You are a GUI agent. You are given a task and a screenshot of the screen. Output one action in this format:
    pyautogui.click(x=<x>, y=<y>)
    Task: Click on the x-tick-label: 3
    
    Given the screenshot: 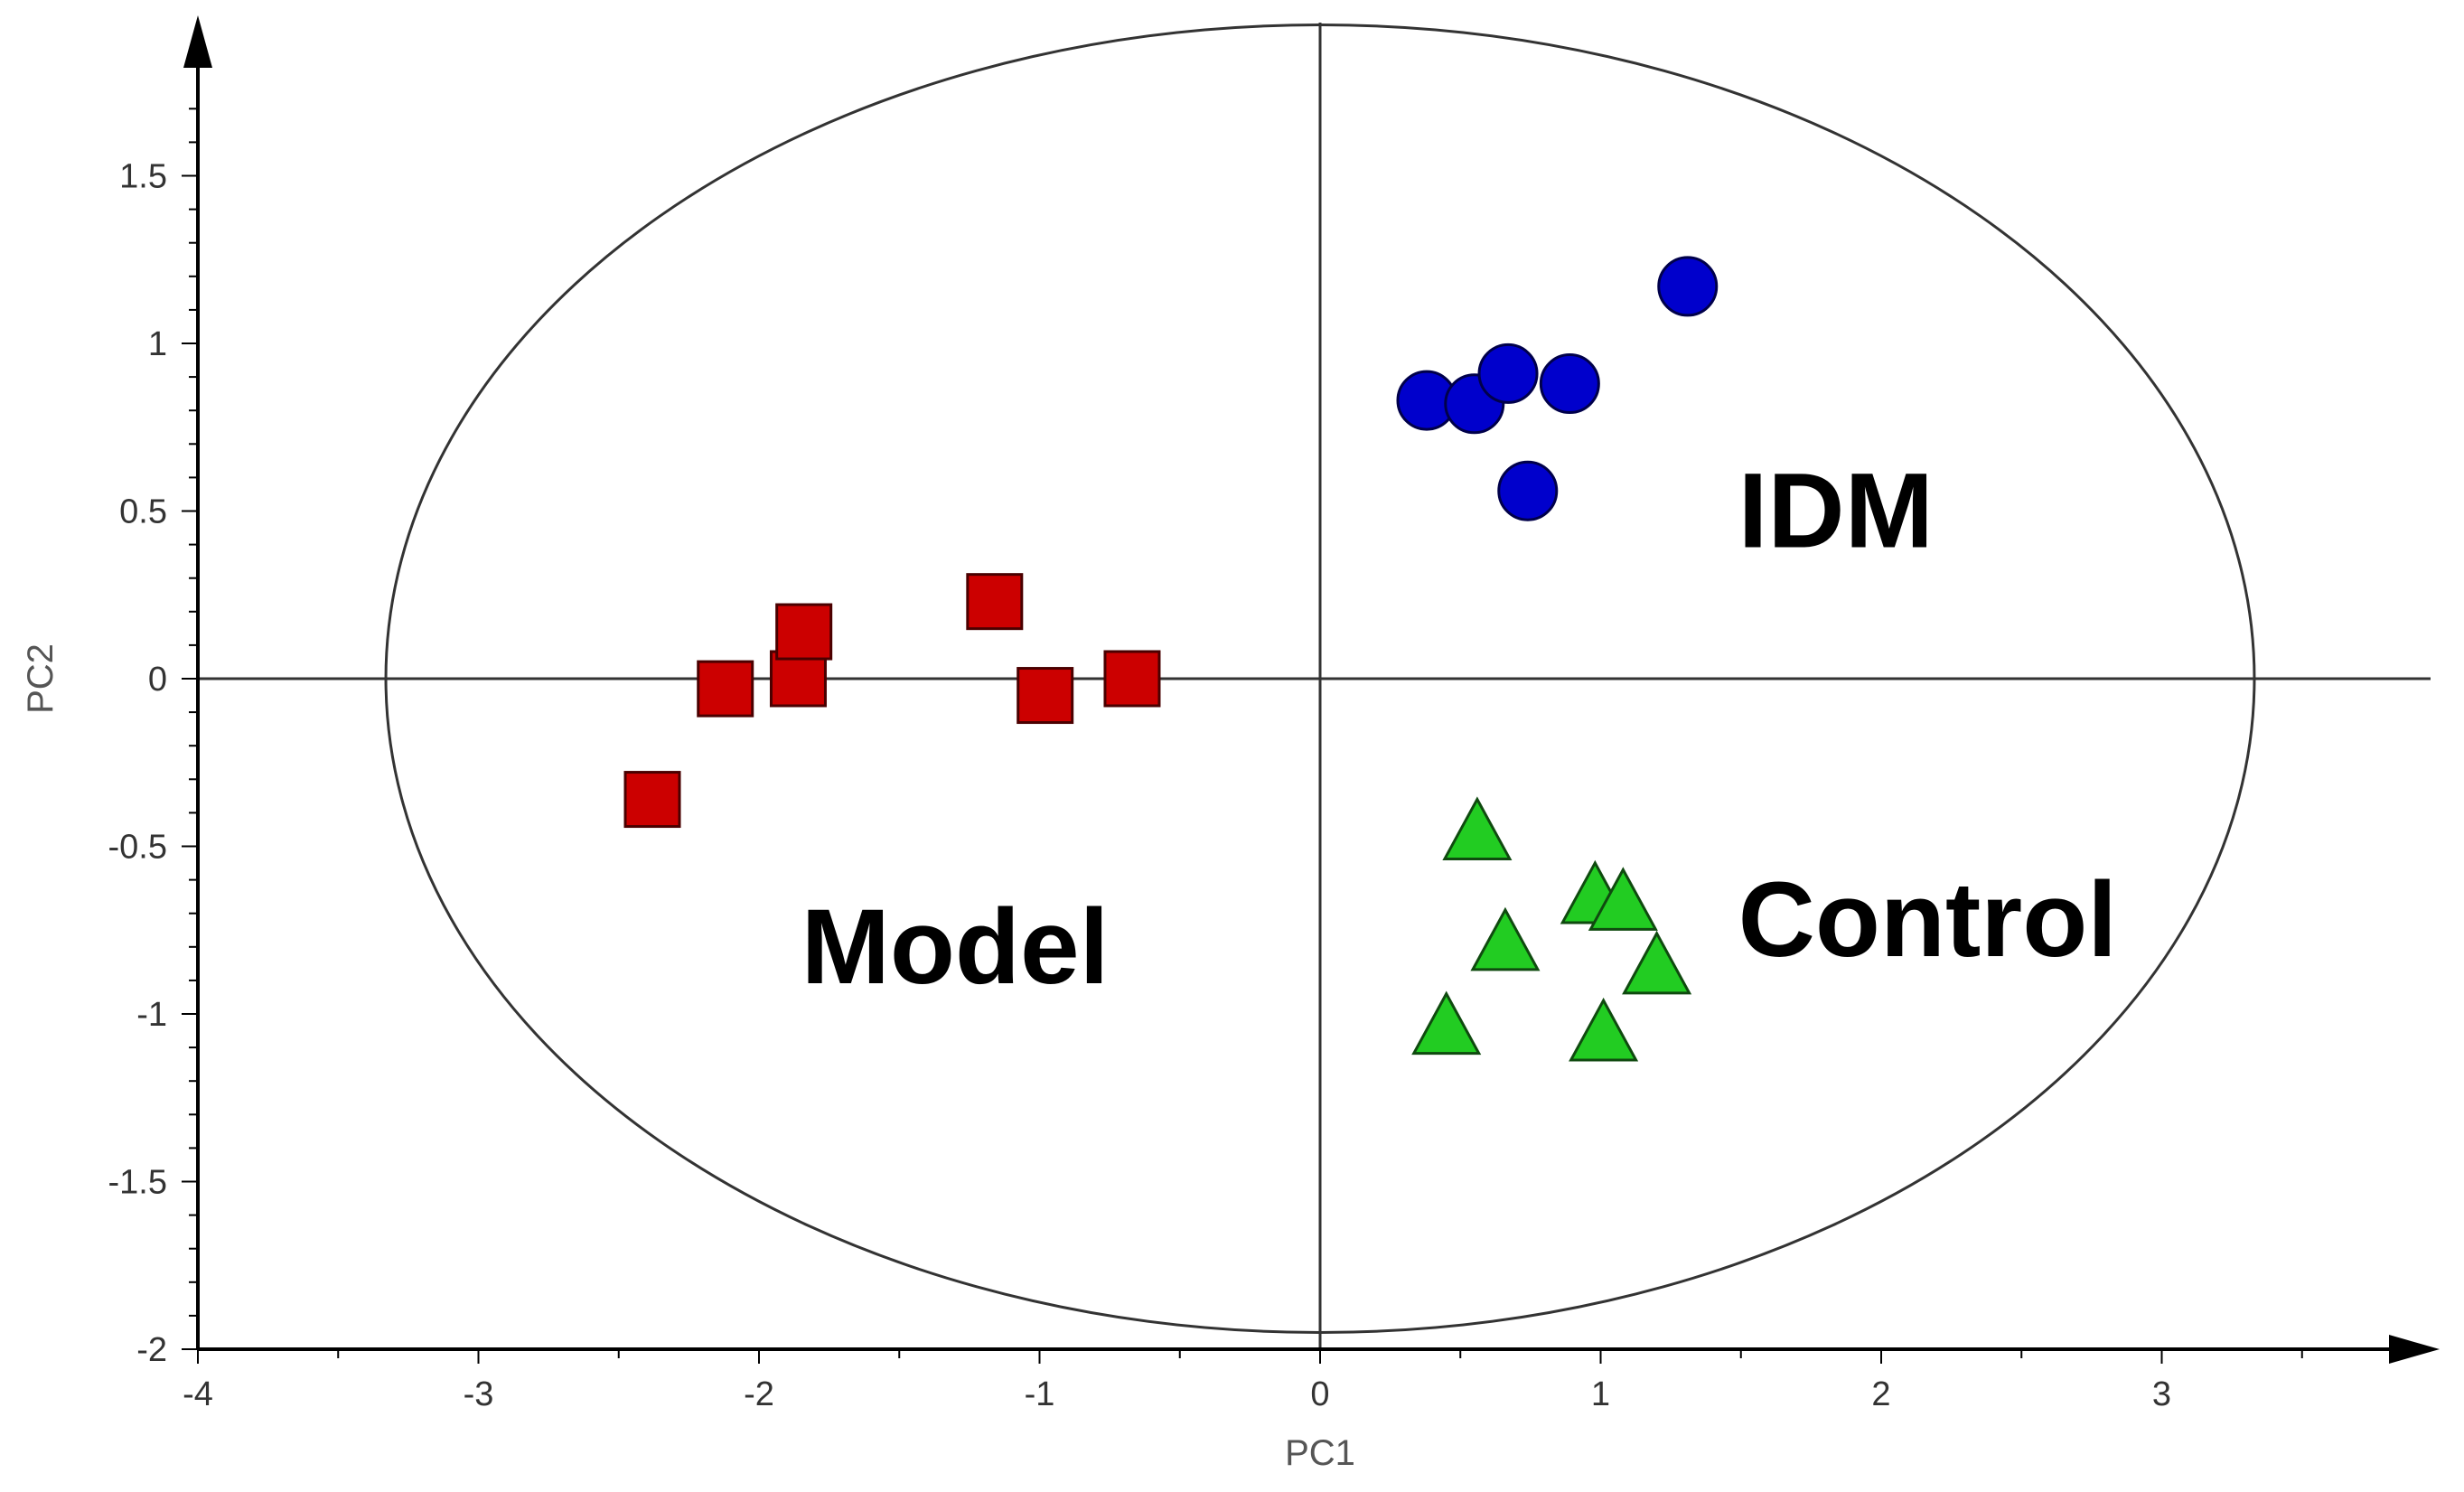 What is the action you would take?
    pyautogui.click(x=2161, y=1394)
    